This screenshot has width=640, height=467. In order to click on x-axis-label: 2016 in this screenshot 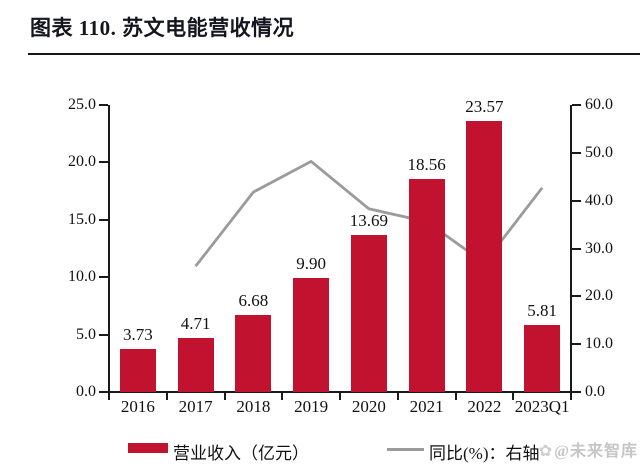, I will do `click(137, 406)`.